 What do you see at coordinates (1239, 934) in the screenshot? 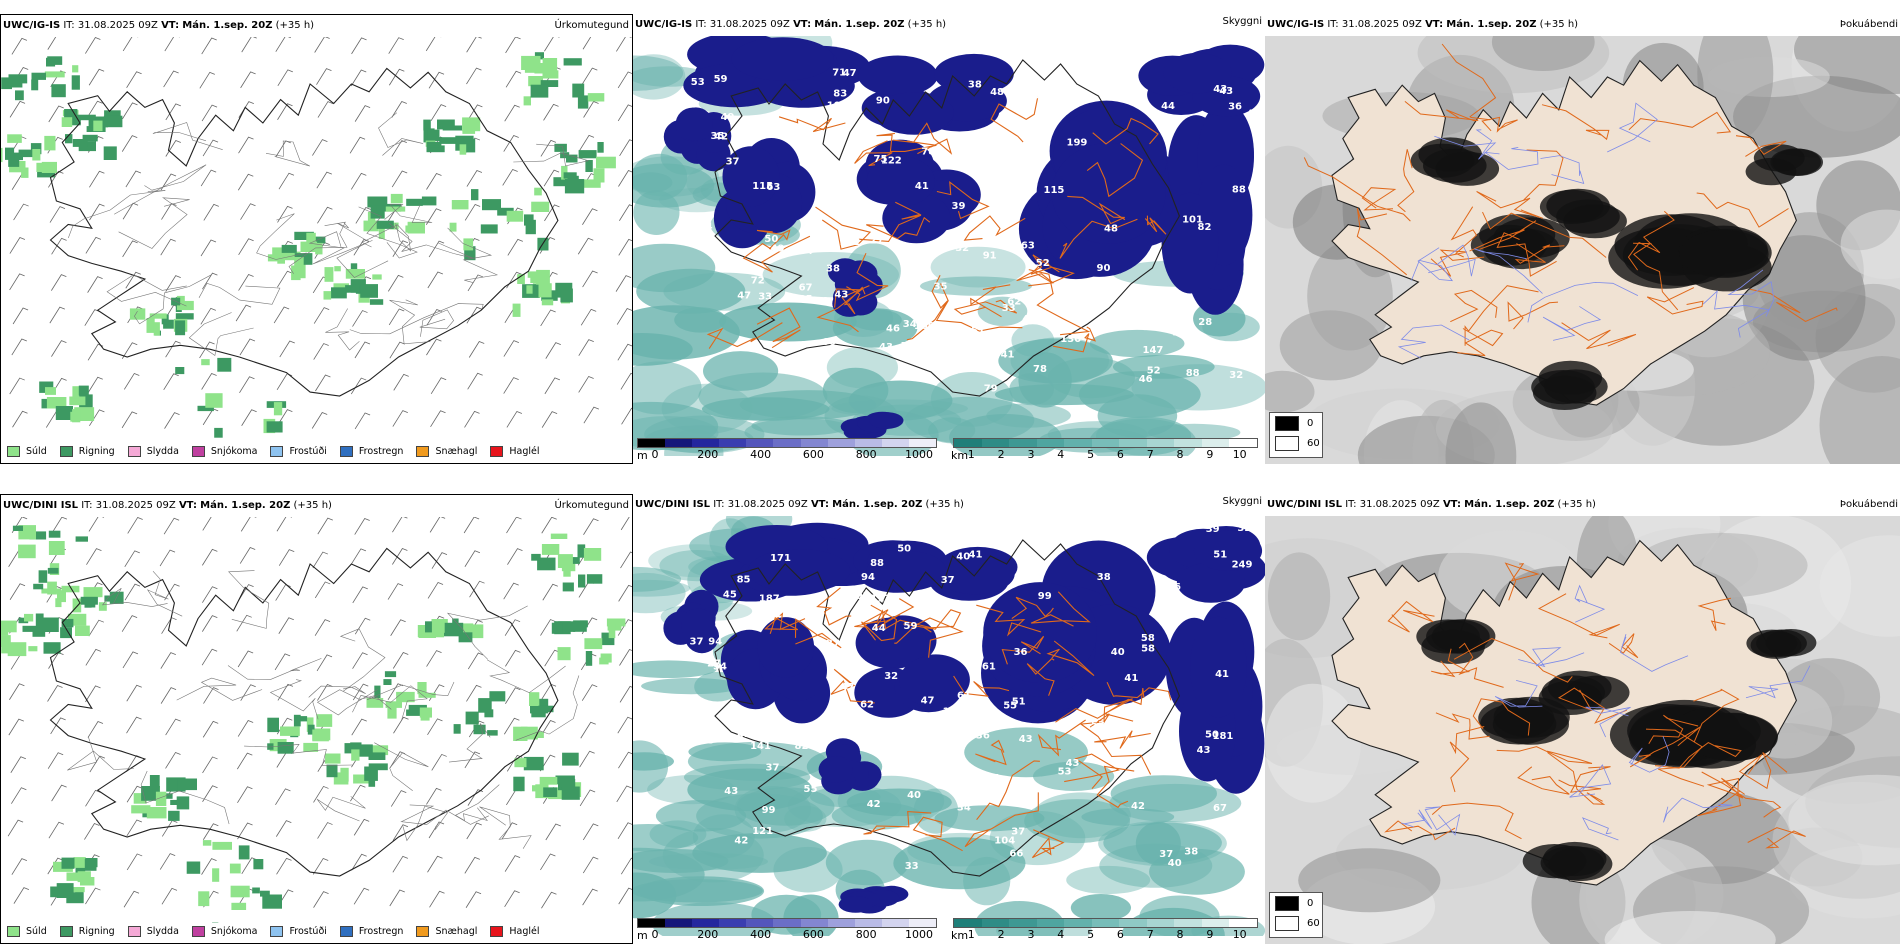
I see `scale-tick-label: 10` at bounding box center [1239, 934].